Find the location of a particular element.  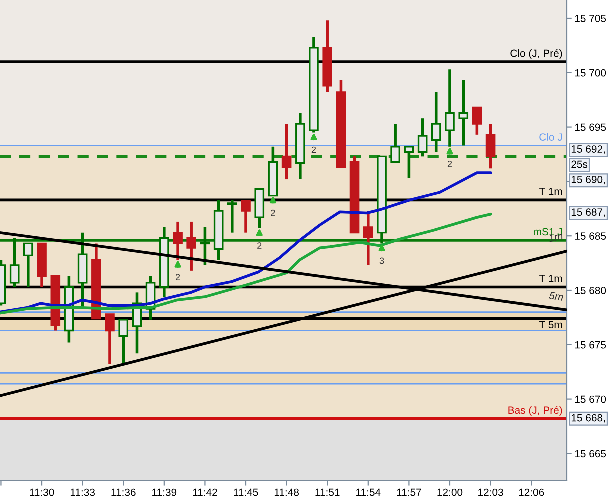

ref-line-label: Bas (J, Pré) is located at coordinates (535, 411).